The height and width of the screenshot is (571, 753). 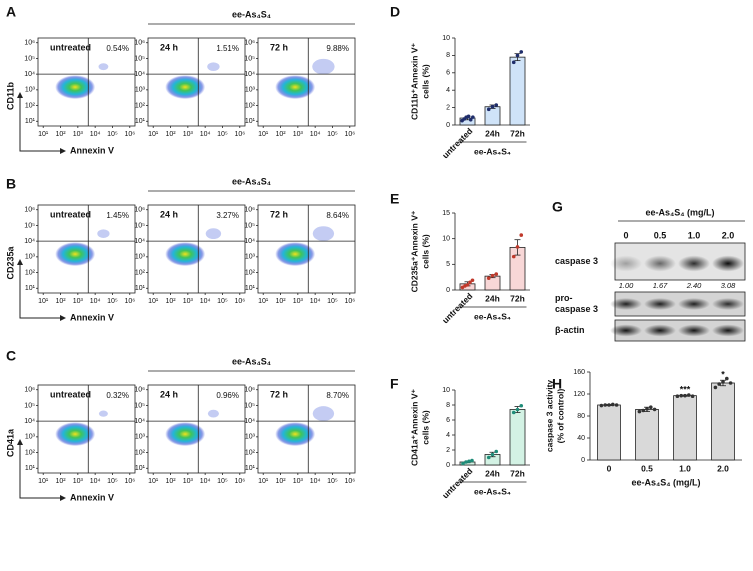 What do you see at coordinates (560, 415) in the screenshot?
I see `y-axis-label: (% of control)` at bounding box center [560, 415].